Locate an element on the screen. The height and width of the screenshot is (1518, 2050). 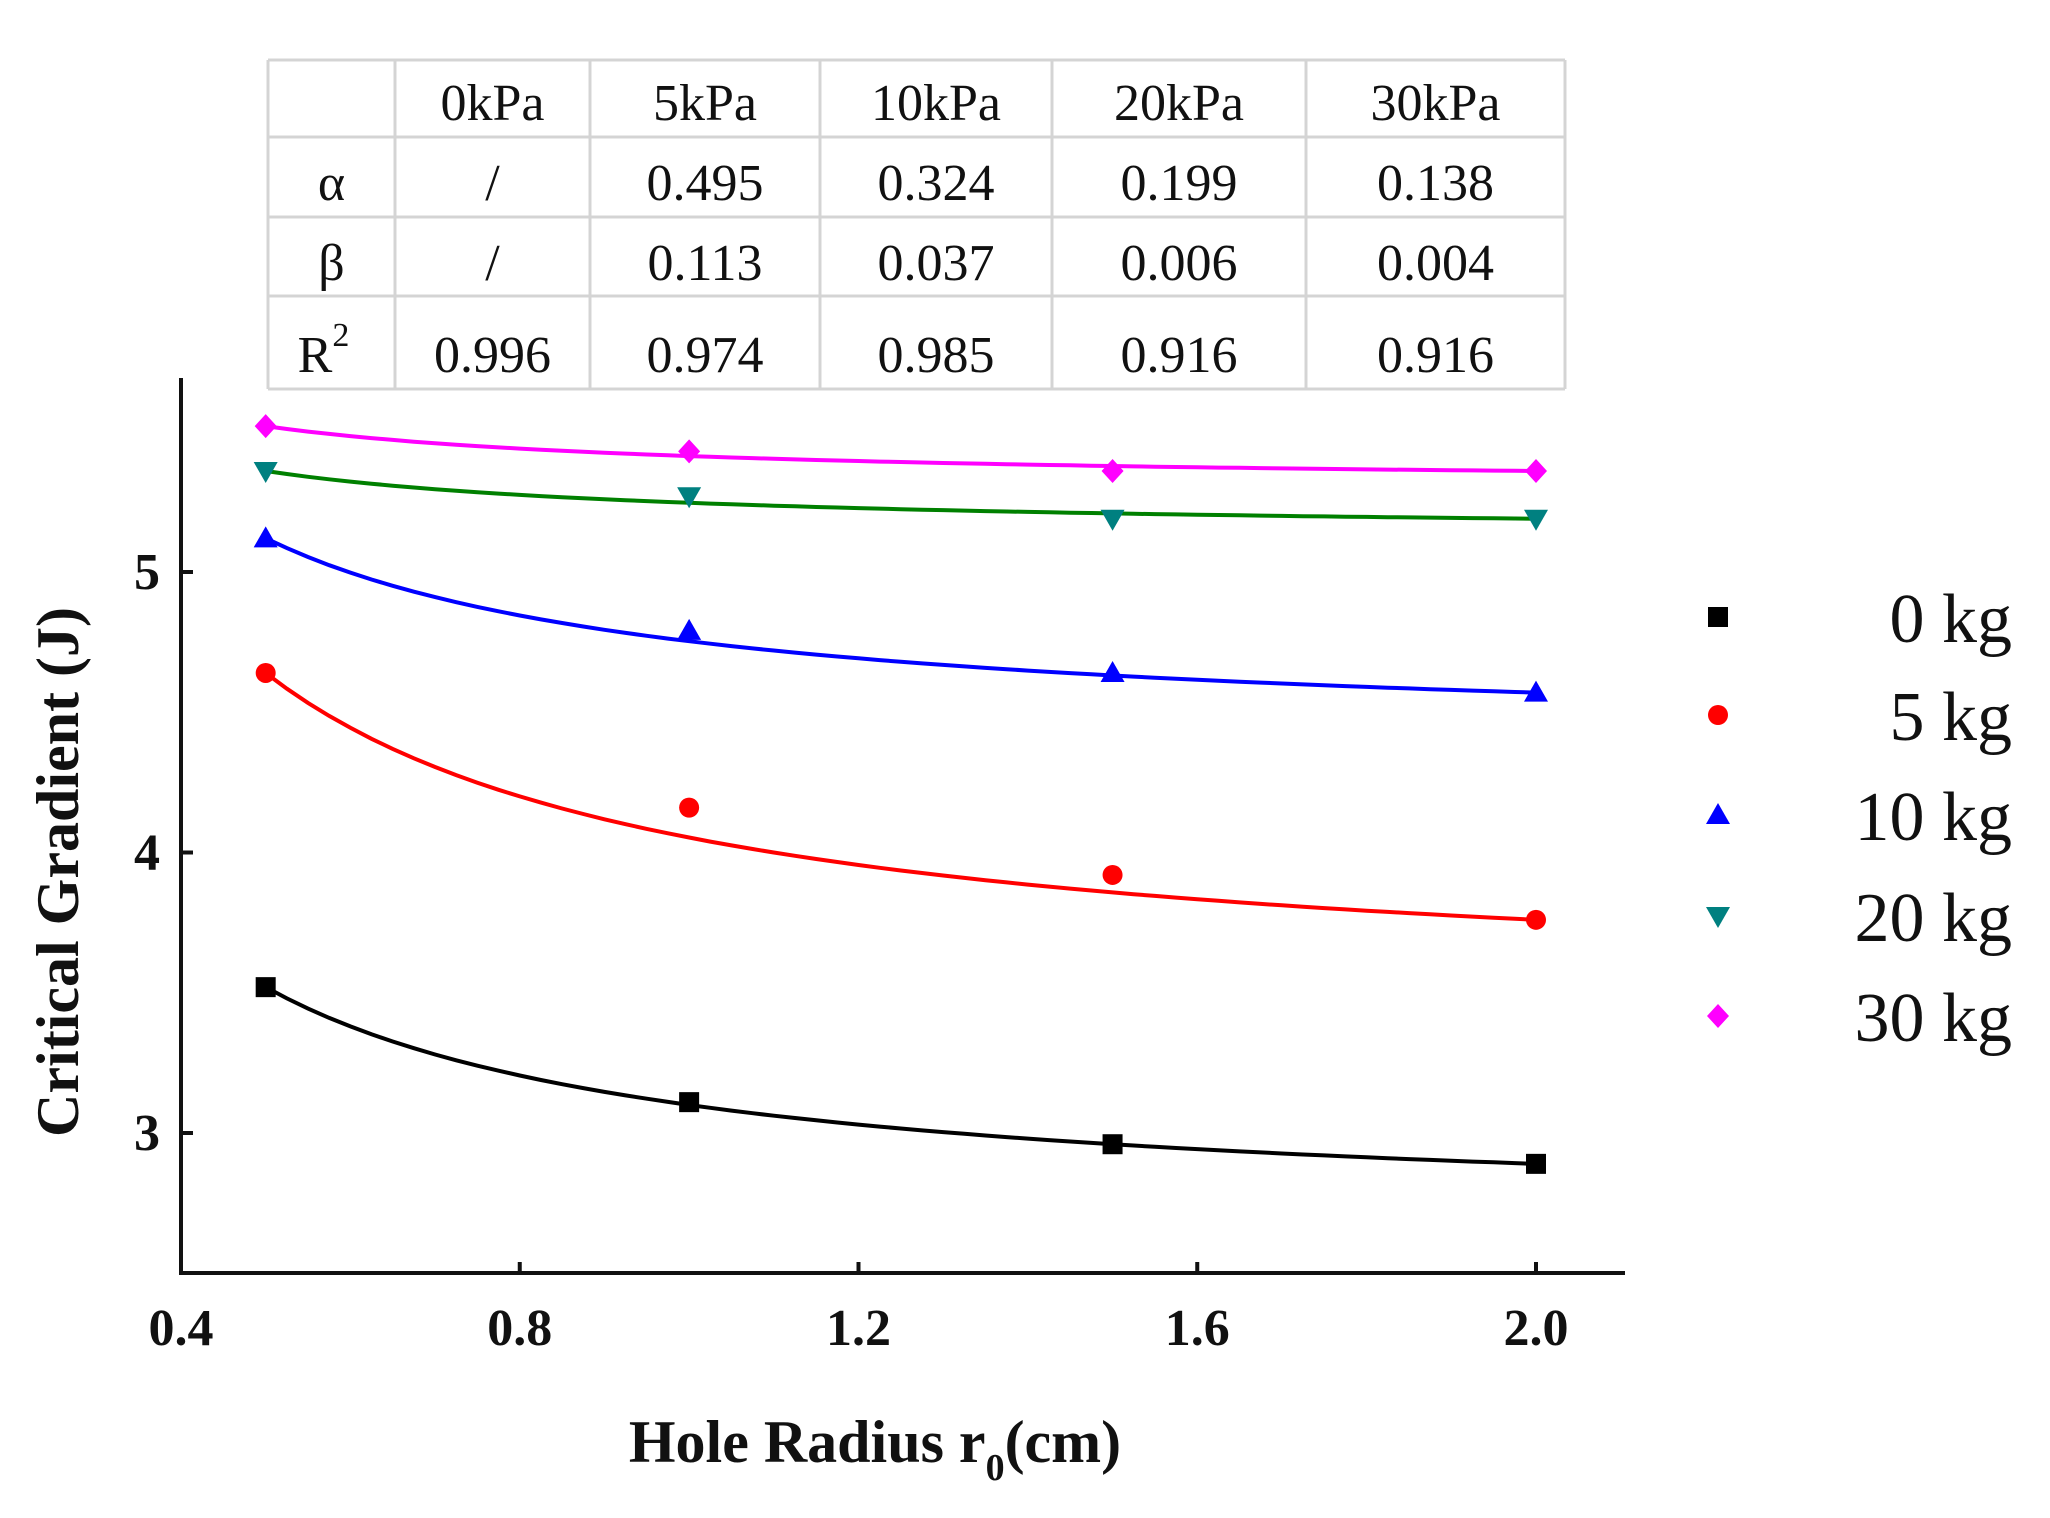
fit-line-30kg is located at coordinates (901, 448).